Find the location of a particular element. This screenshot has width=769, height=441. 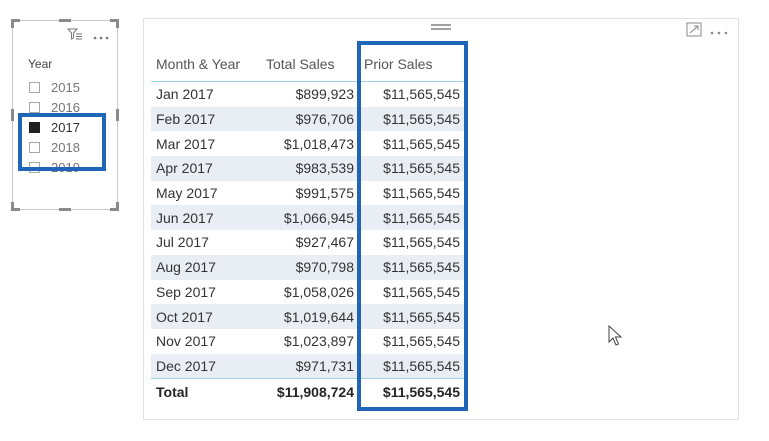

slicer-item-2016: 2016 is located at coordinates (54, 107).